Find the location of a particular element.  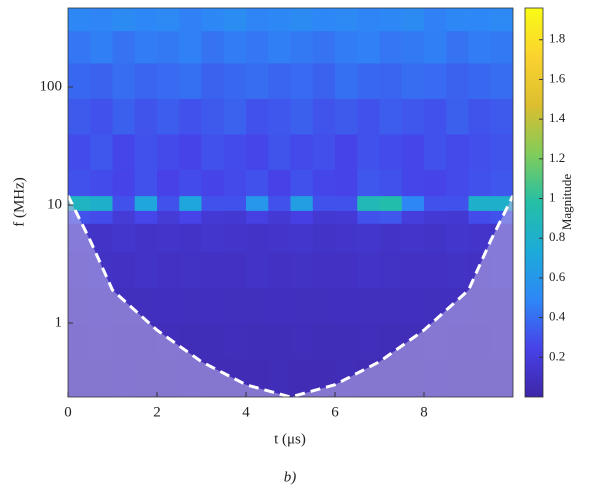

colorbar-tick-label: 1 is located at coordinates (552, 197).